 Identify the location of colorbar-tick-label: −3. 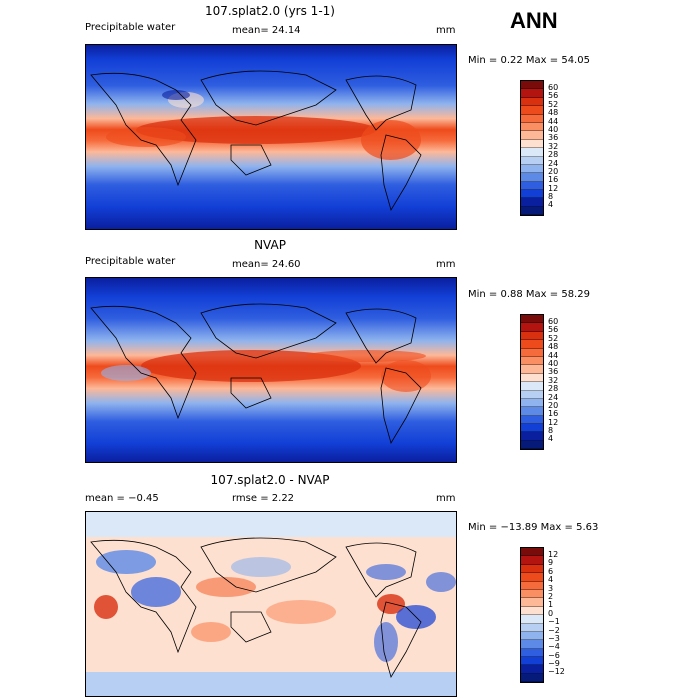
(554, 638).